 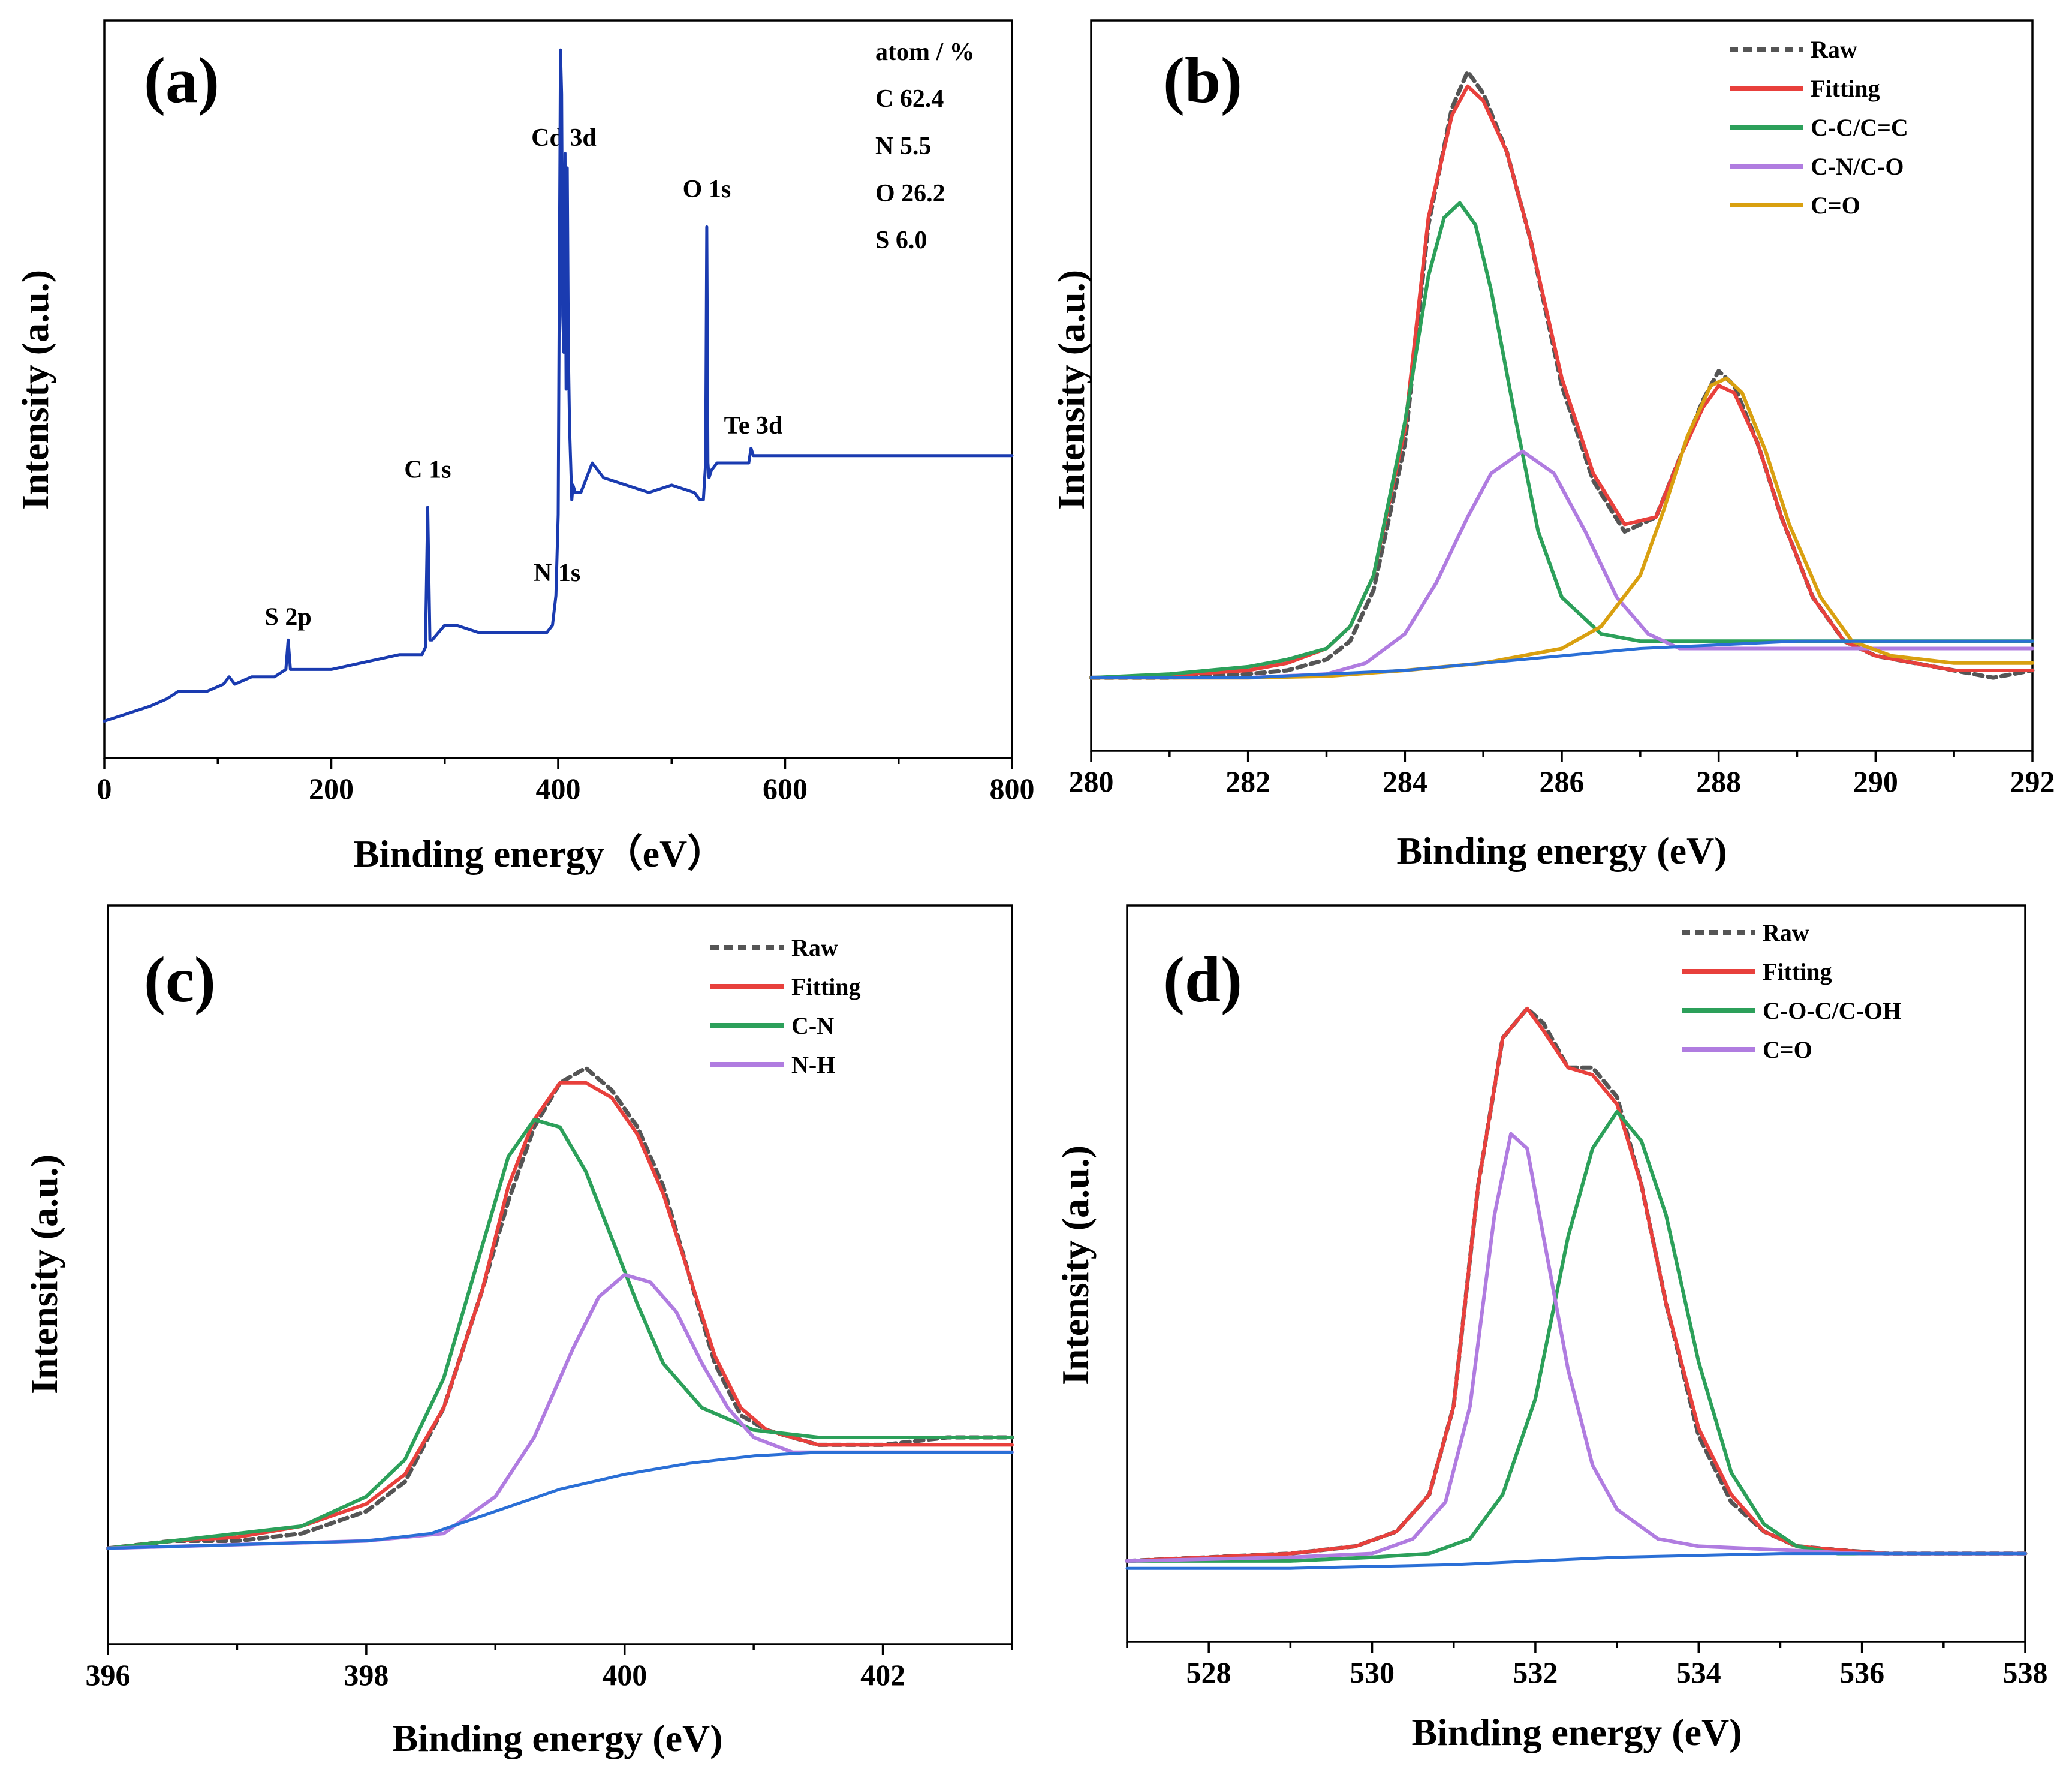 I want to click on x-tick-label: 0, so click(x=104, y=788).